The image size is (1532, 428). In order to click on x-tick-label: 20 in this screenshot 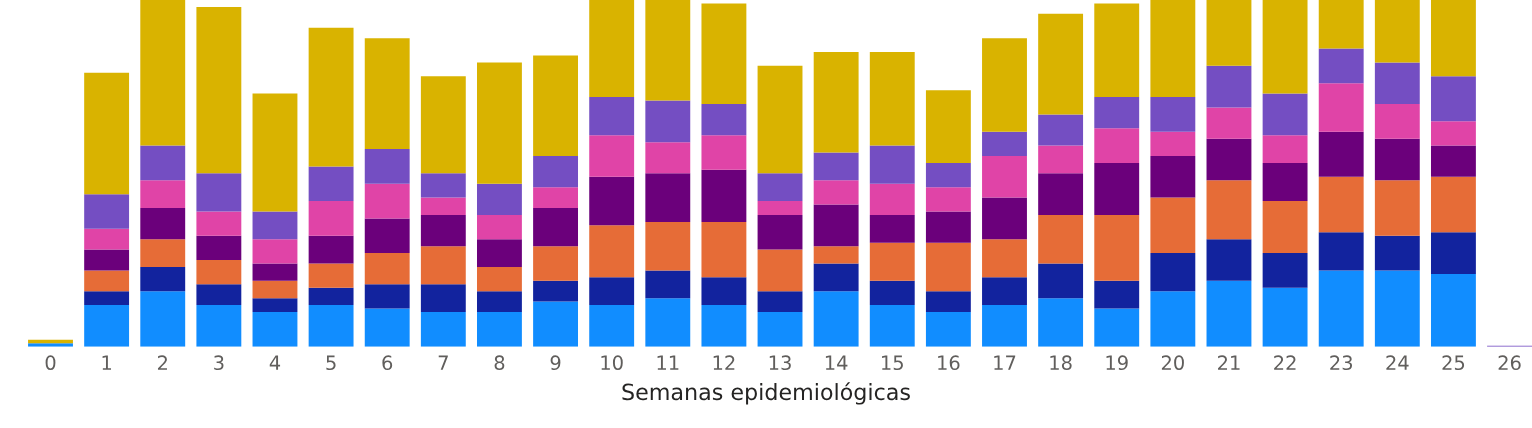, I will do `click(1172, 363)`.